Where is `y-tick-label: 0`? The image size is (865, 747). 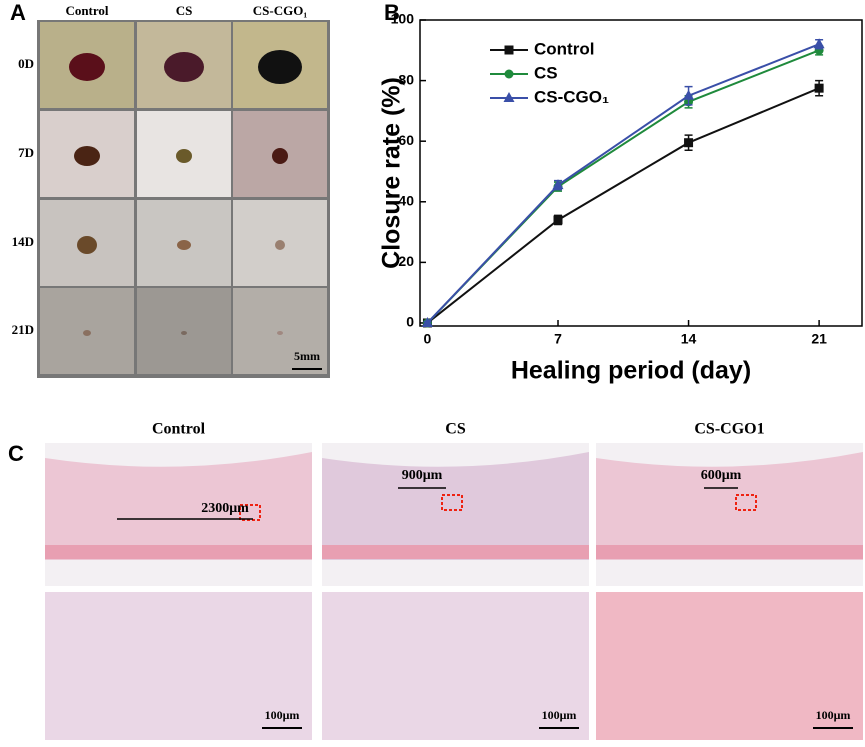 y-tick-label: 0 is located at coordinates (410, 322).